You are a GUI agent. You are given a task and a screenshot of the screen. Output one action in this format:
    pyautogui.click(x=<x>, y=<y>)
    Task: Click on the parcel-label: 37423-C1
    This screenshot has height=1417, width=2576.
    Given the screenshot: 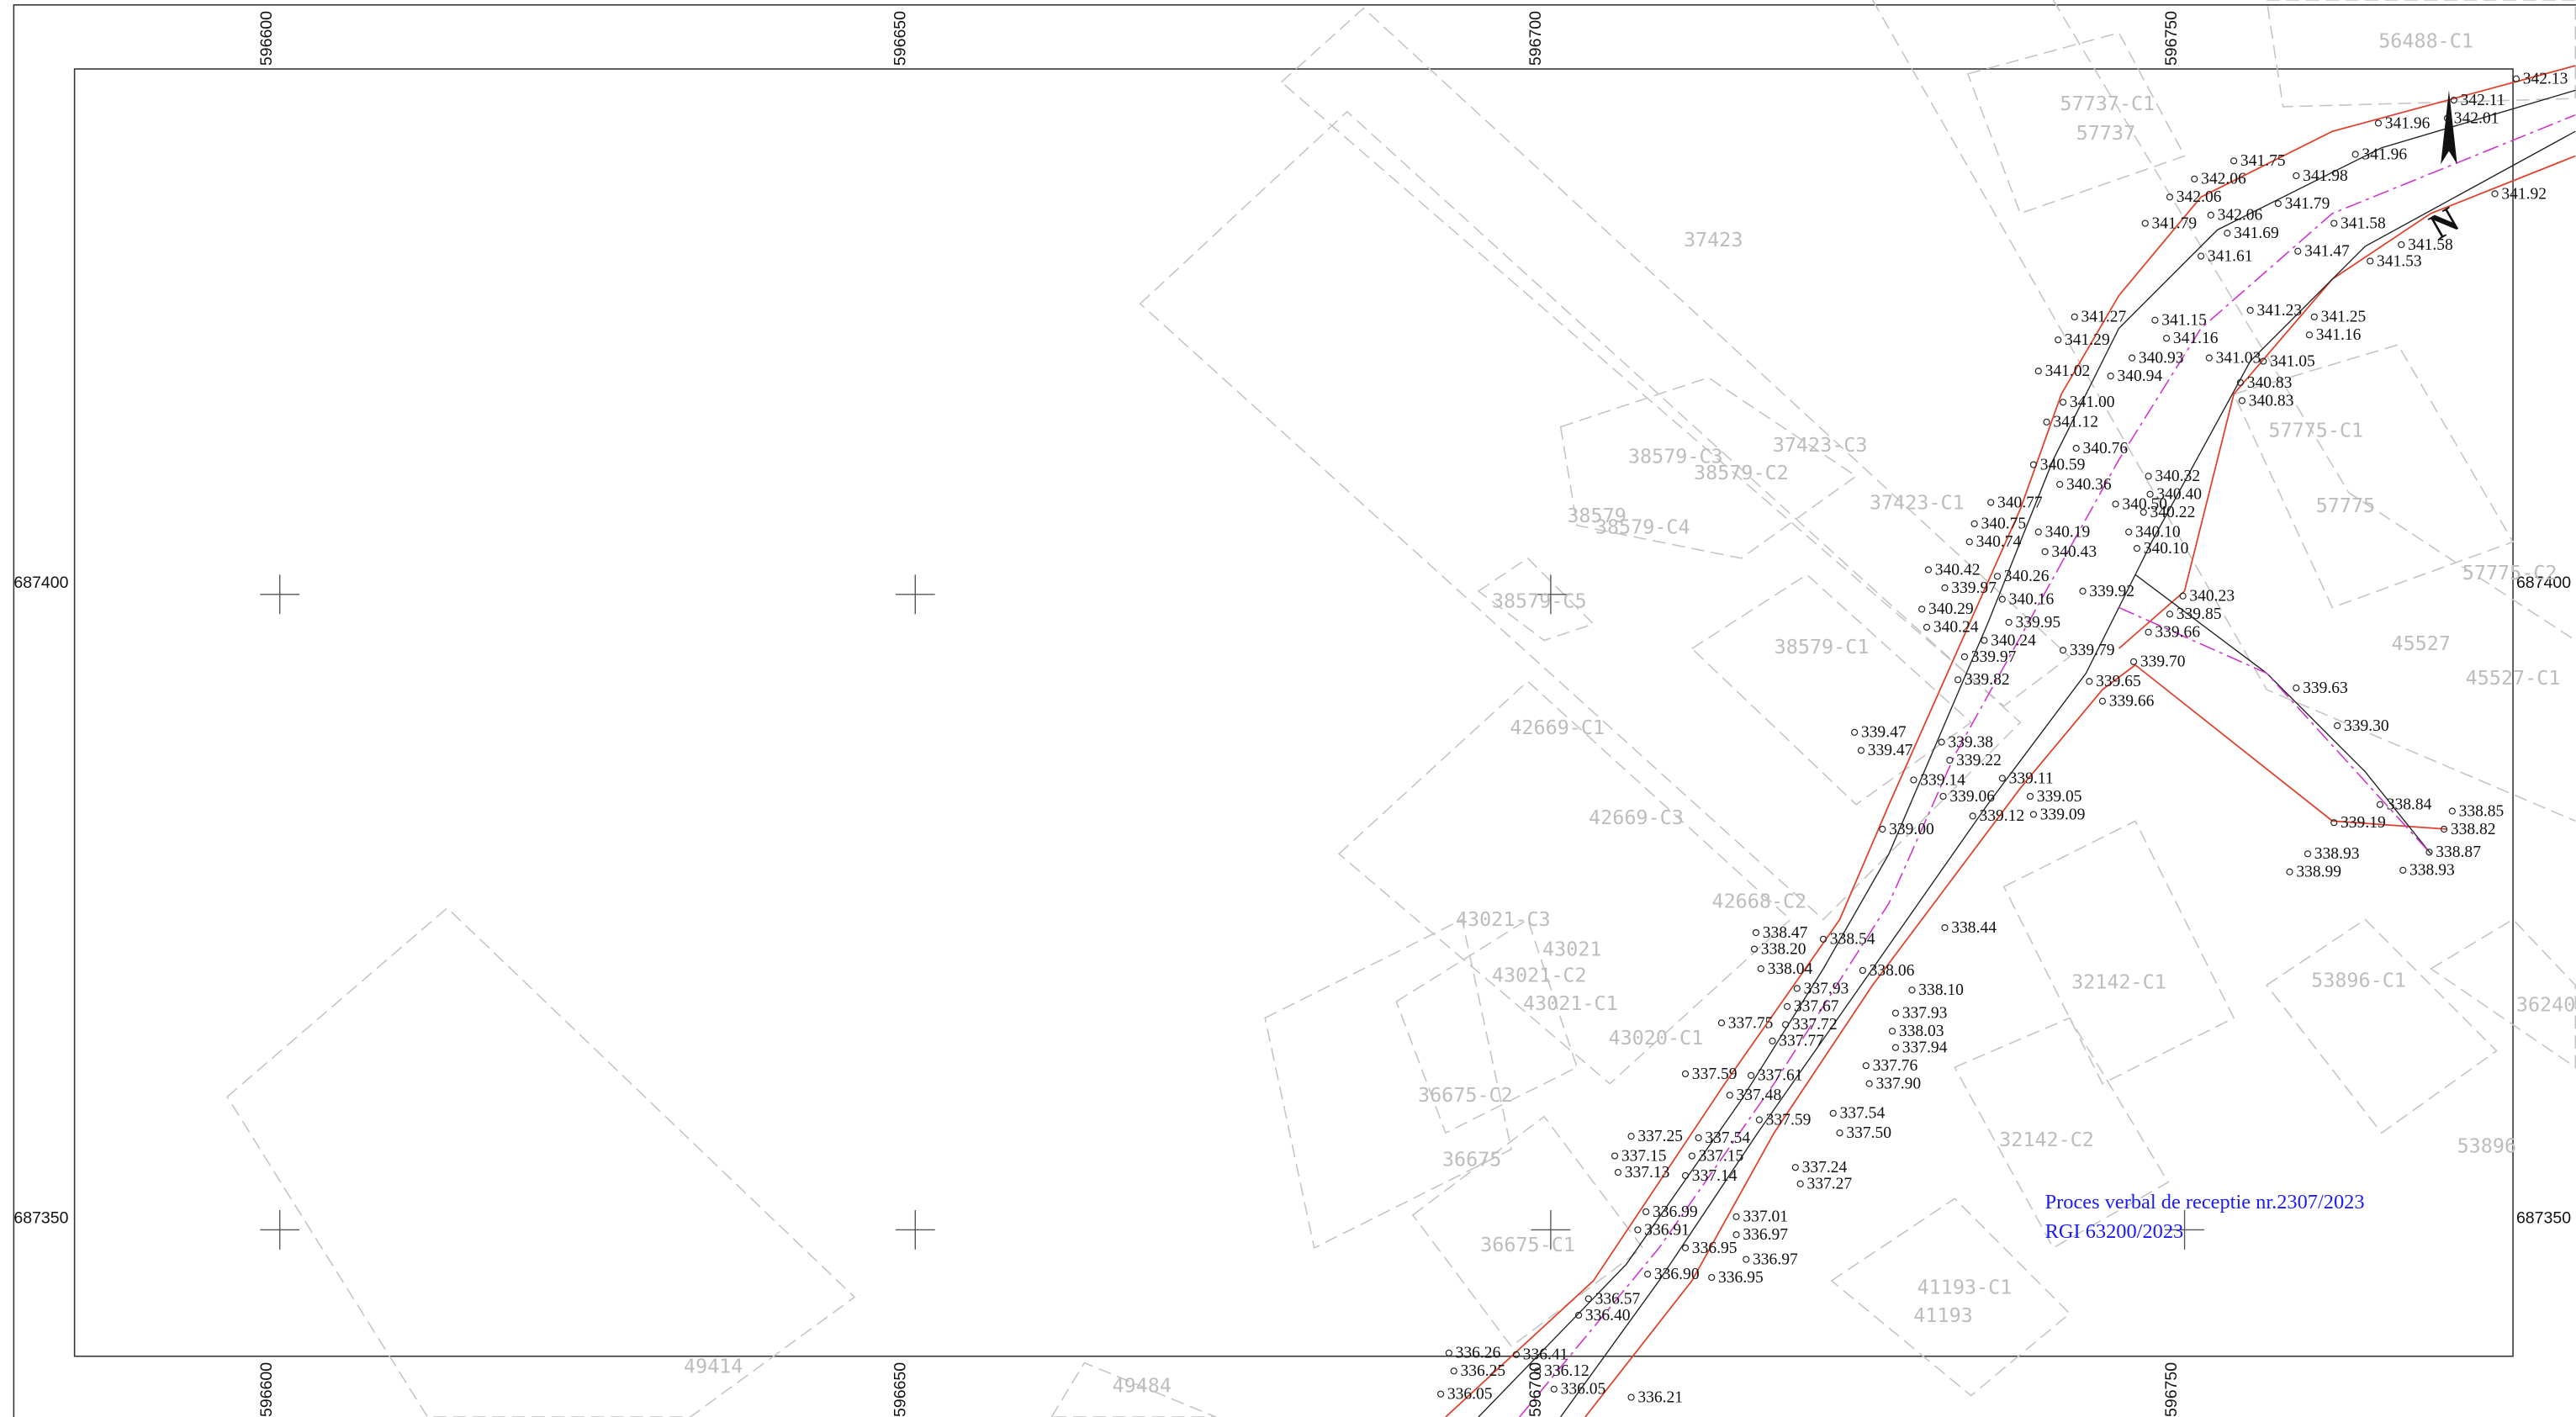 What is the action you would take?
    pyautogui.click(x=1917, y=502)
    